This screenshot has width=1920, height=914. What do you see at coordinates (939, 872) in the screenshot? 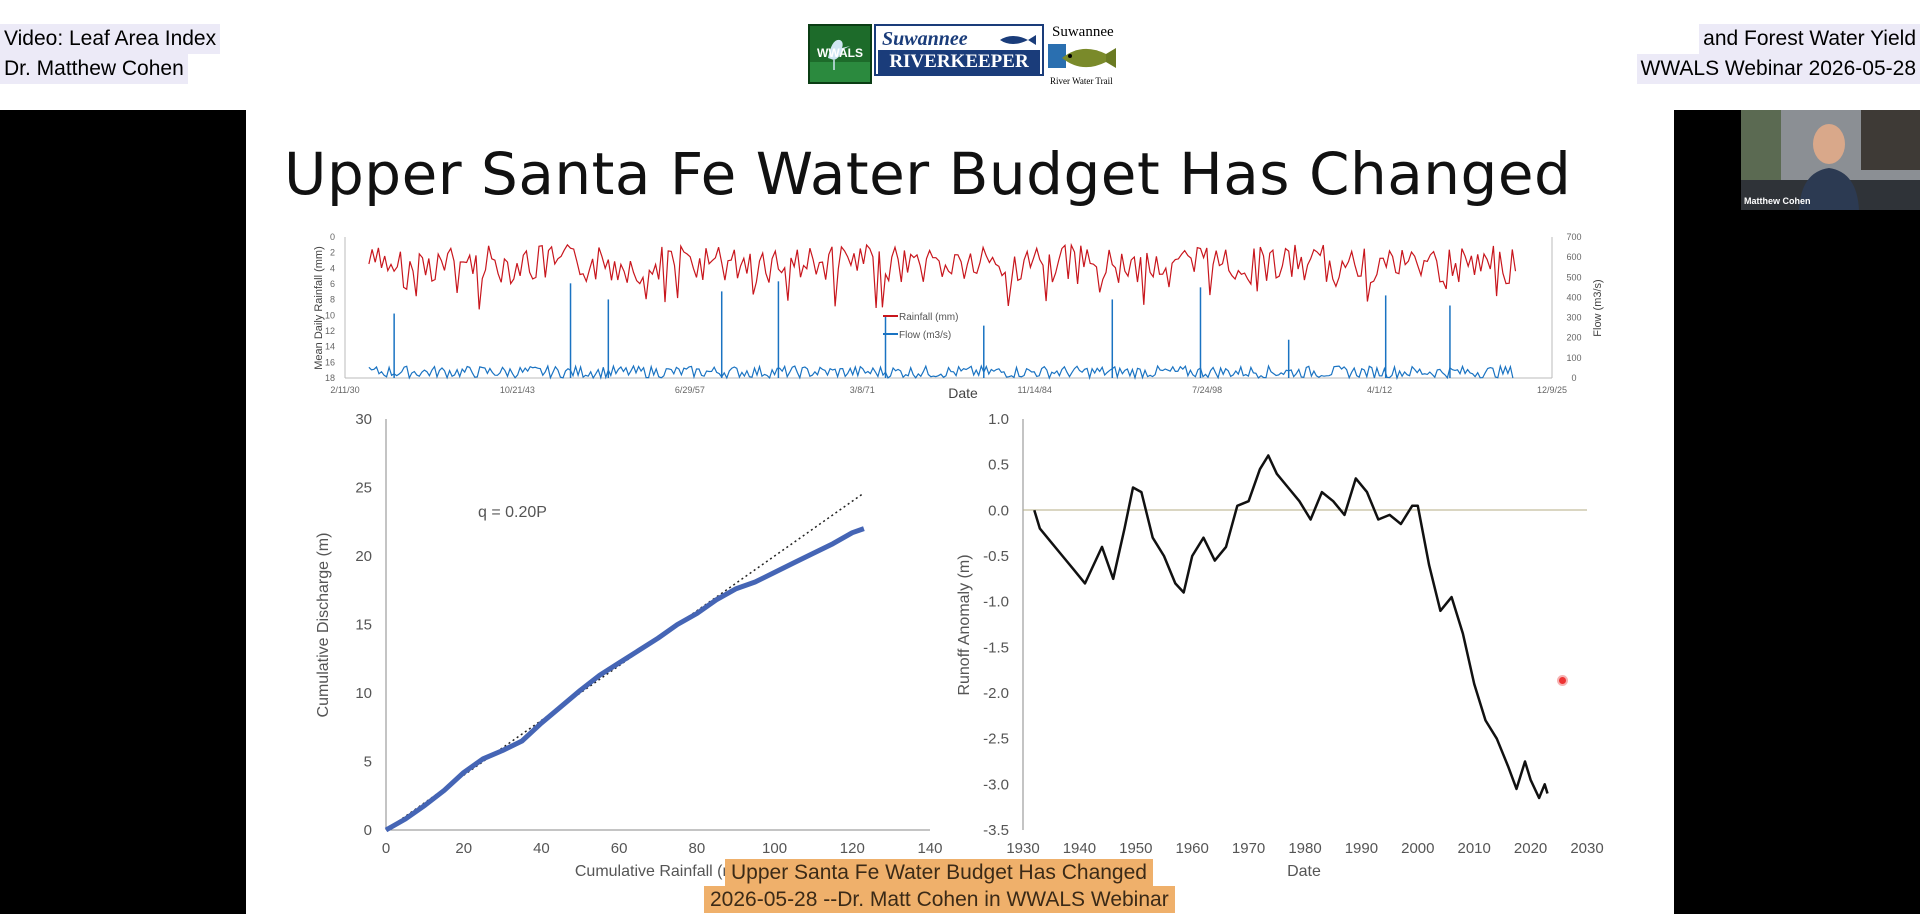
I see `caption-line1: Upper Santa Fe Water Budget Has Changed` at bounding box center [939, 872].